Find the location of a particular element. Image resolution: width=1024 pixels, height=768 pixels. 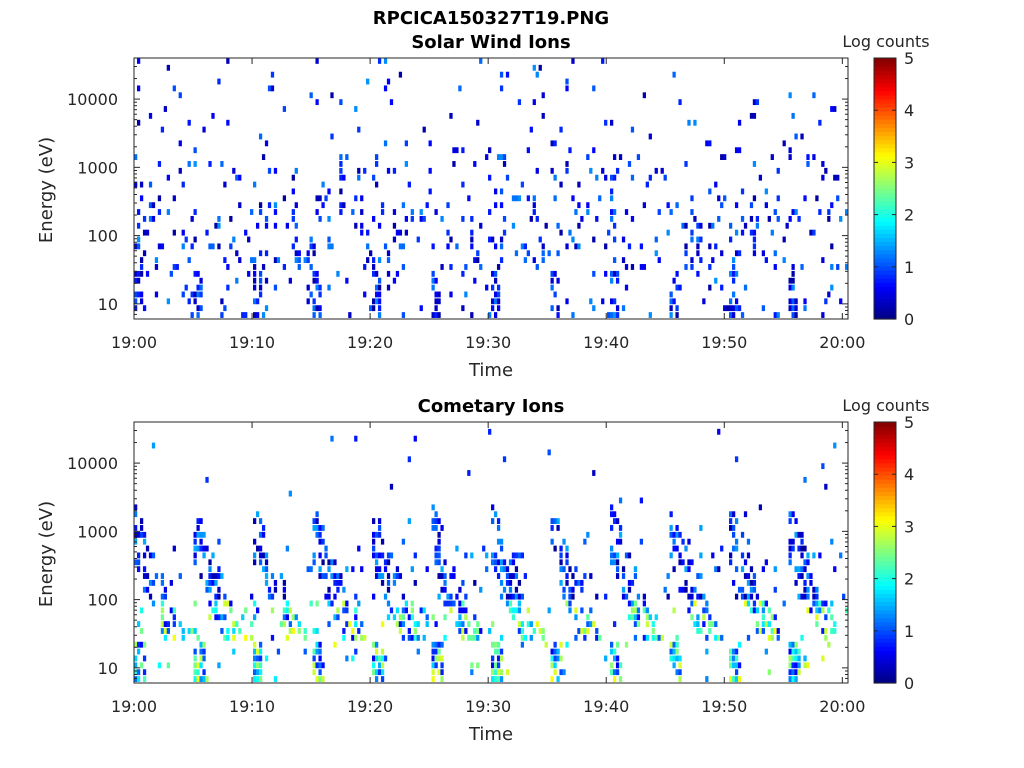

y-tick-label: 10000 is located at coordinates (92, 463).